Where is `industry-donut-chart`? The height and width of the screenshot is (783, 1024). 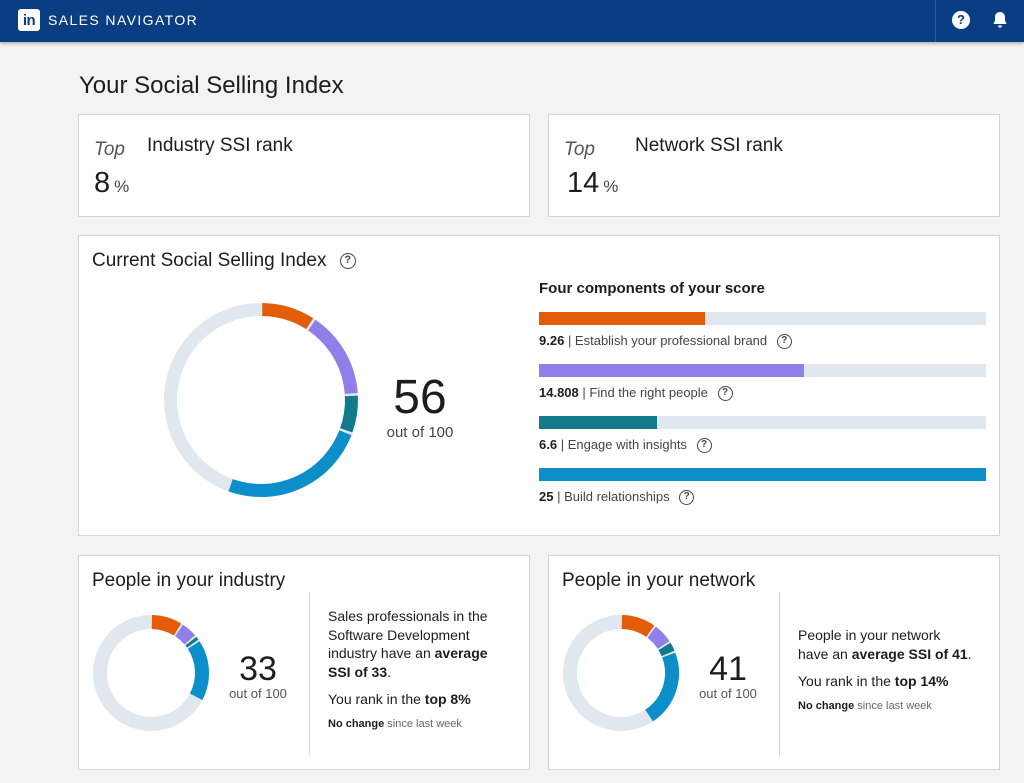
industry-donut-chart is located at coordinates (151, 673).